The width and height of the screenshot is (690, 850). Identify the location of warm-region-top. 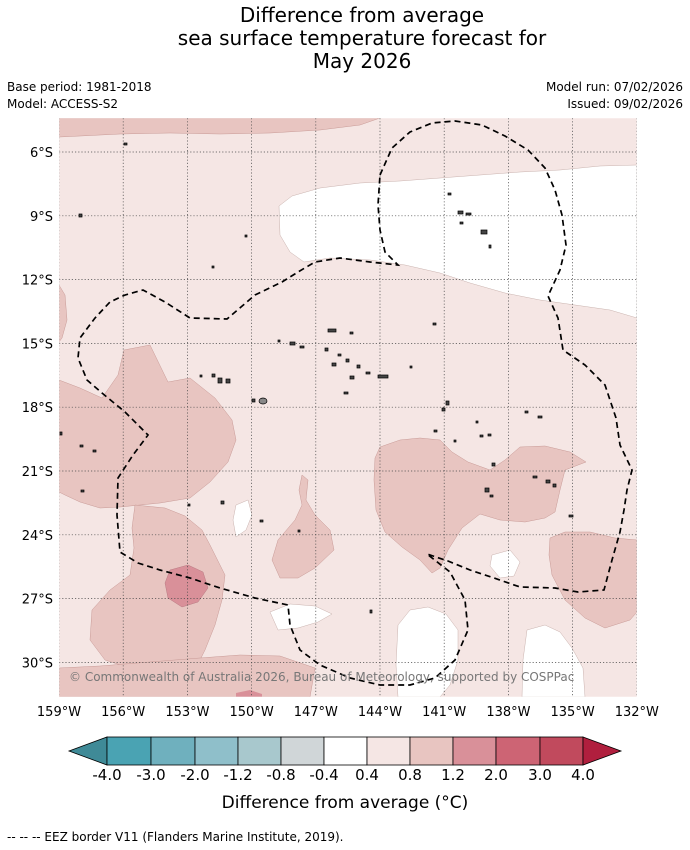
(220, 128).